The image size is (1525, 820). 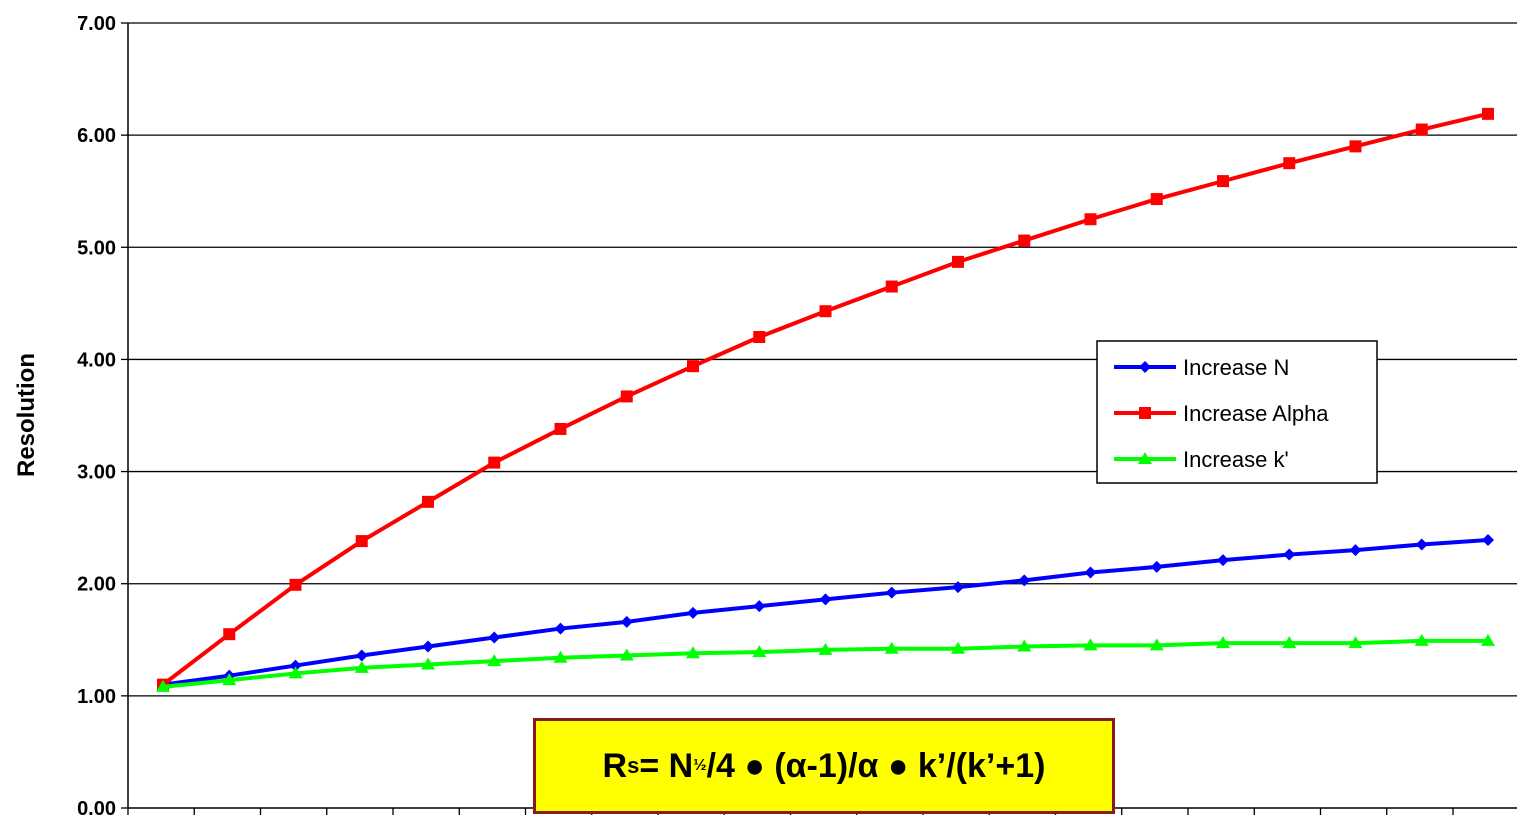 I want to click on formula-subscript-s: s, so click(x=633, y=765).